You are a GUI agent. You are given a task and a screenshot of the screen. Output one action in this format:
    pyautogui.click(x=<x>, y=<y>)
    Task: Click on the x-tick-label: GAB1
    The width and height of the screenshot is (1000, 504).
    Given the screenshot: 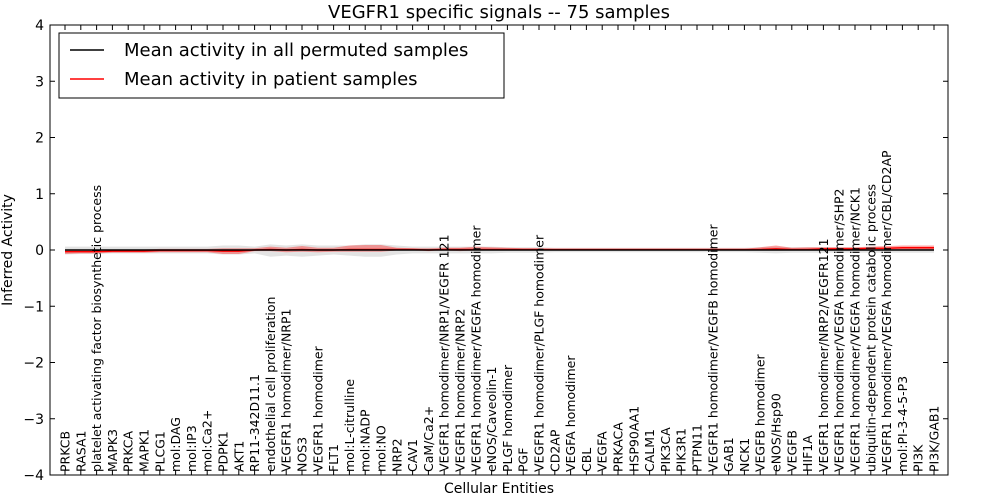 What is the action you would take?
    pyautogui.click(x=728, y=454)
    